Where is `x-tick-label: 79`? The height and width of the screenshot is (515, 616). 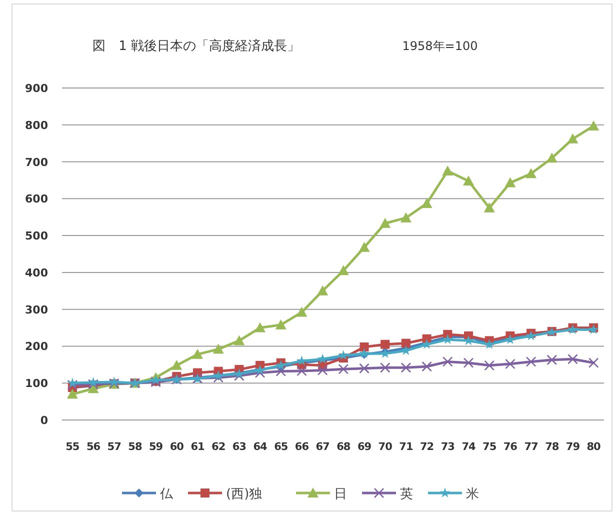
x-tick-label: 79 is located at coordinates (573, 447).